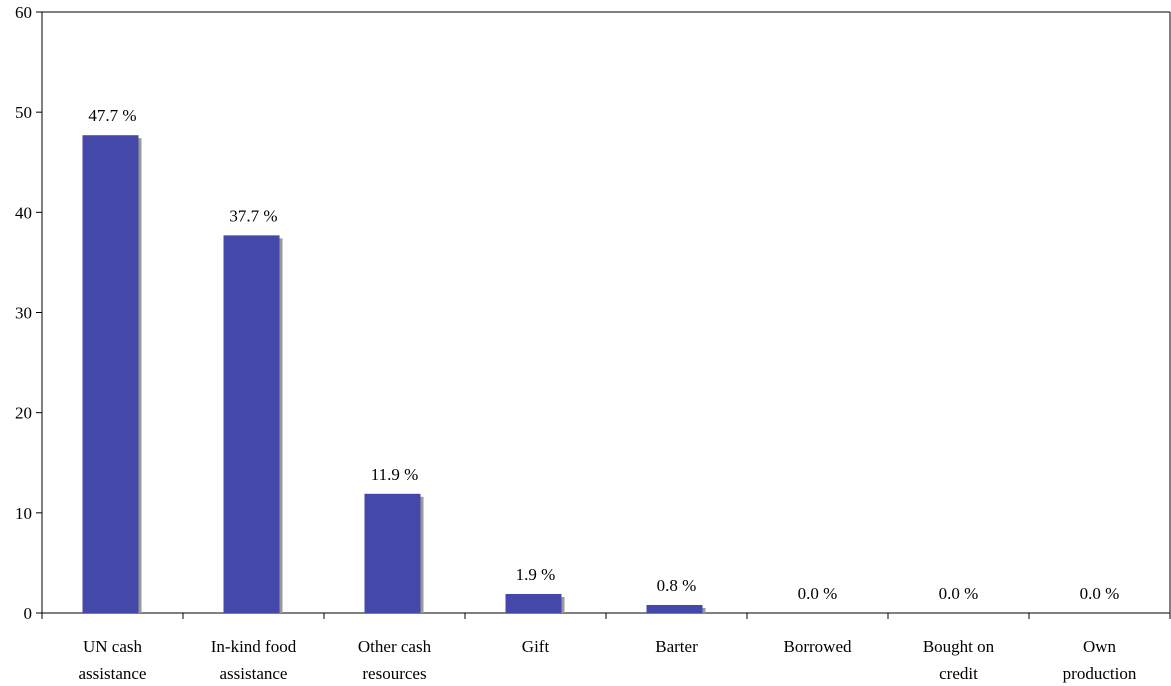  What do you see at coordinates (23, 313) in the screenshot?
I see `y-tick-label: 30` at bounding box center [23, 313].